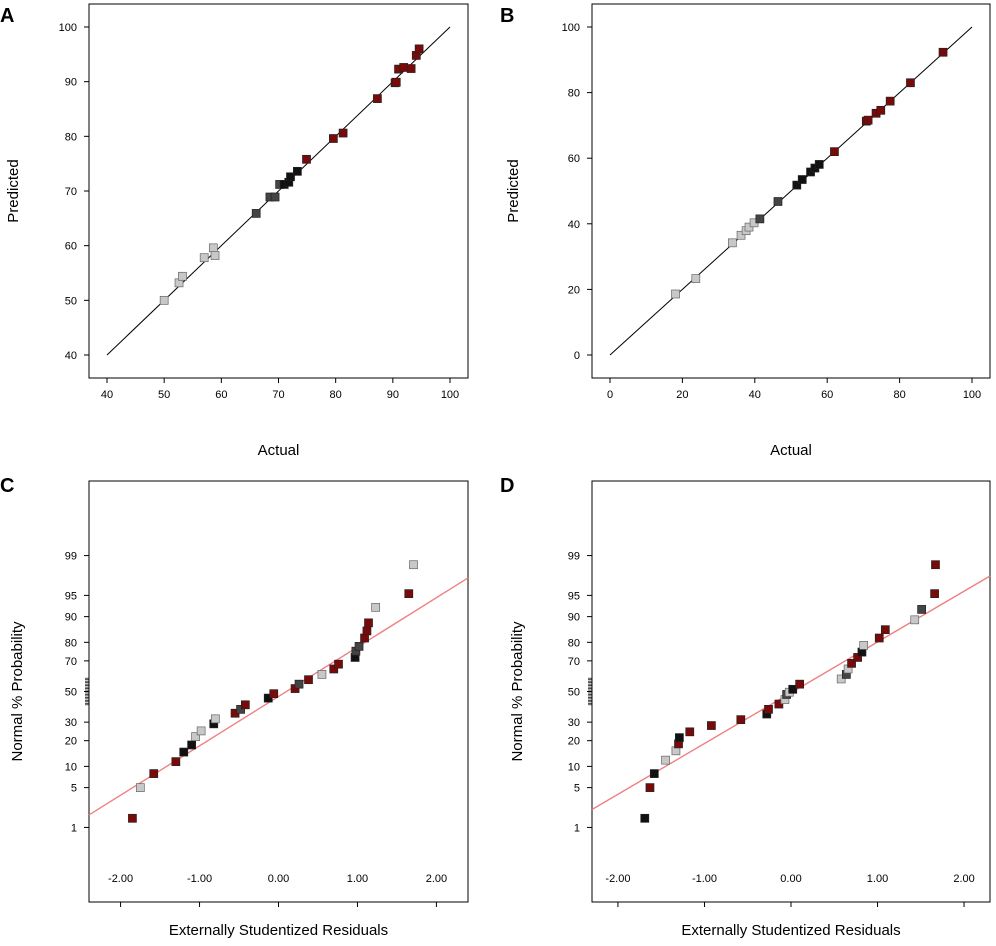 This screenshot has width=996, height=946. What do you see at coordinates (71, 643) in the screenshot?
I see `panel-c-ytick-label: 80` at bounding box center [71, 643].